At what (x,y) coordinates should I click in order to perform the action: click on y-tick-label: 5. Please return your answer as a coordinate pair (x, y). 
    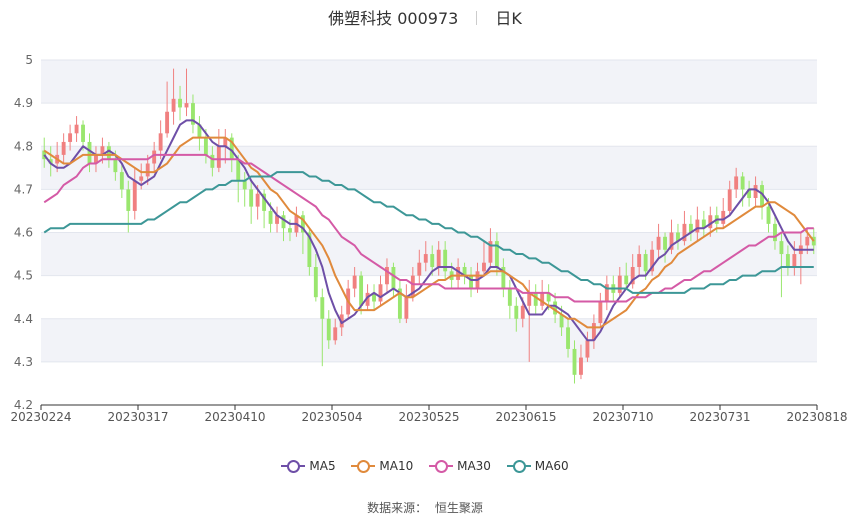
    Looking at the image, I should click on (29, 60).